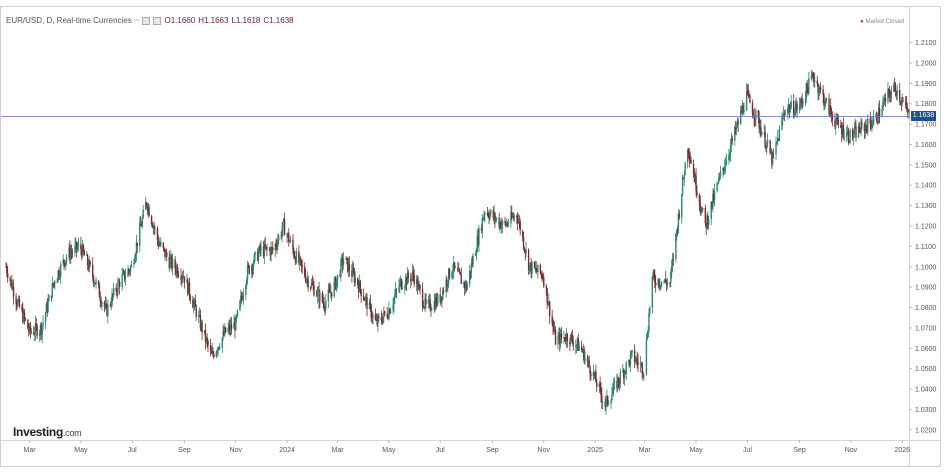 The width and height of the screenshot is (945, 472). I want to click on y-tick-label: 1.0900, so click(926, 288).